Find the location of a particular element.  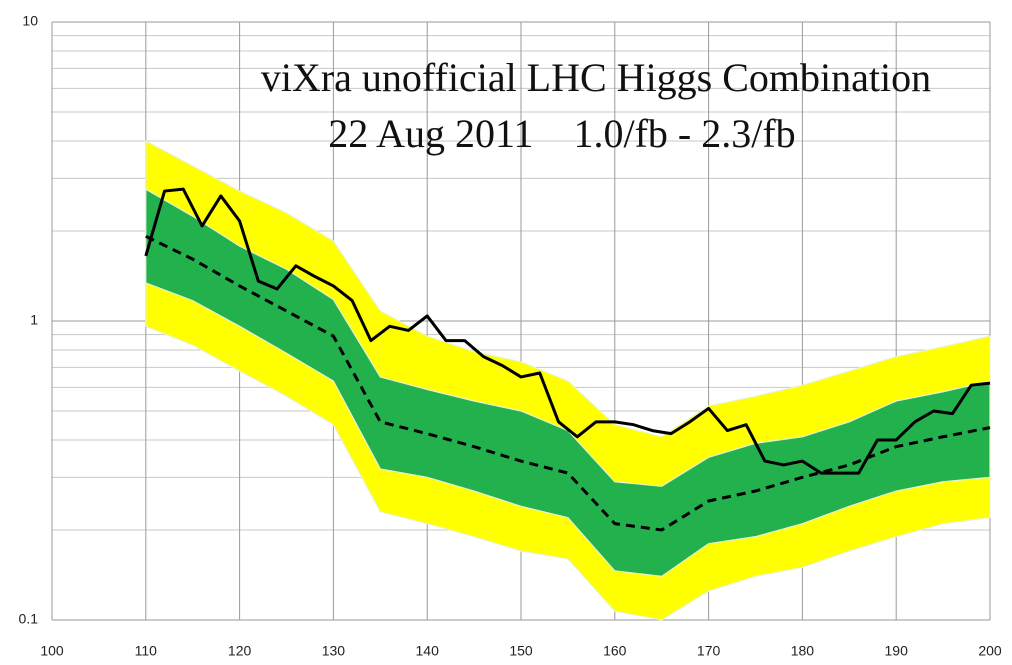

x-tick-label: 200 is located at coordinates (990, 651).